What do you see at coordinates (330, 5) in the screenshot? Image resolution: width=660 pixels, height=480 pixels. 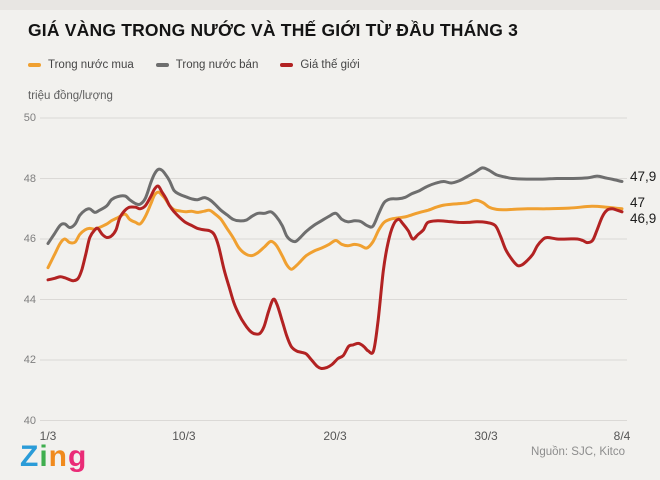 I see `top-band` at bounding box center [330, 5].